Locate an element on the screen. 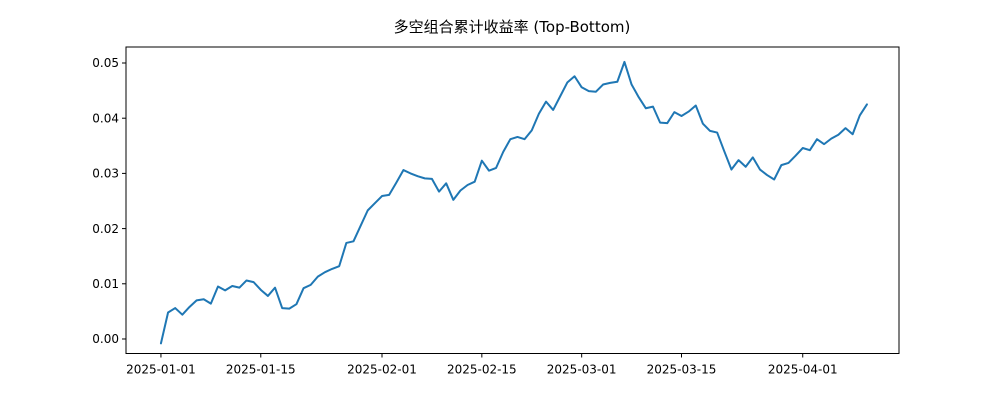 The height and width of the screenshot is (400, 1000). x-tick-label: 2025-01-01 is located at coordinates (161, 370).